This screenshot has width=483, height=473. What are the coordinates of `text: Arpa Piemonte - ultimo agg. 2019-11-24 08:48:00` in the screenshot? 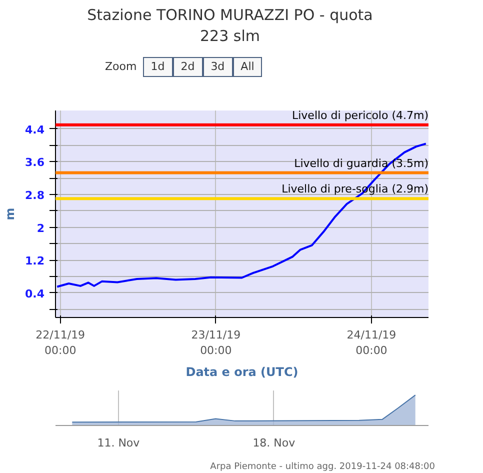 It's located at (322, 467).